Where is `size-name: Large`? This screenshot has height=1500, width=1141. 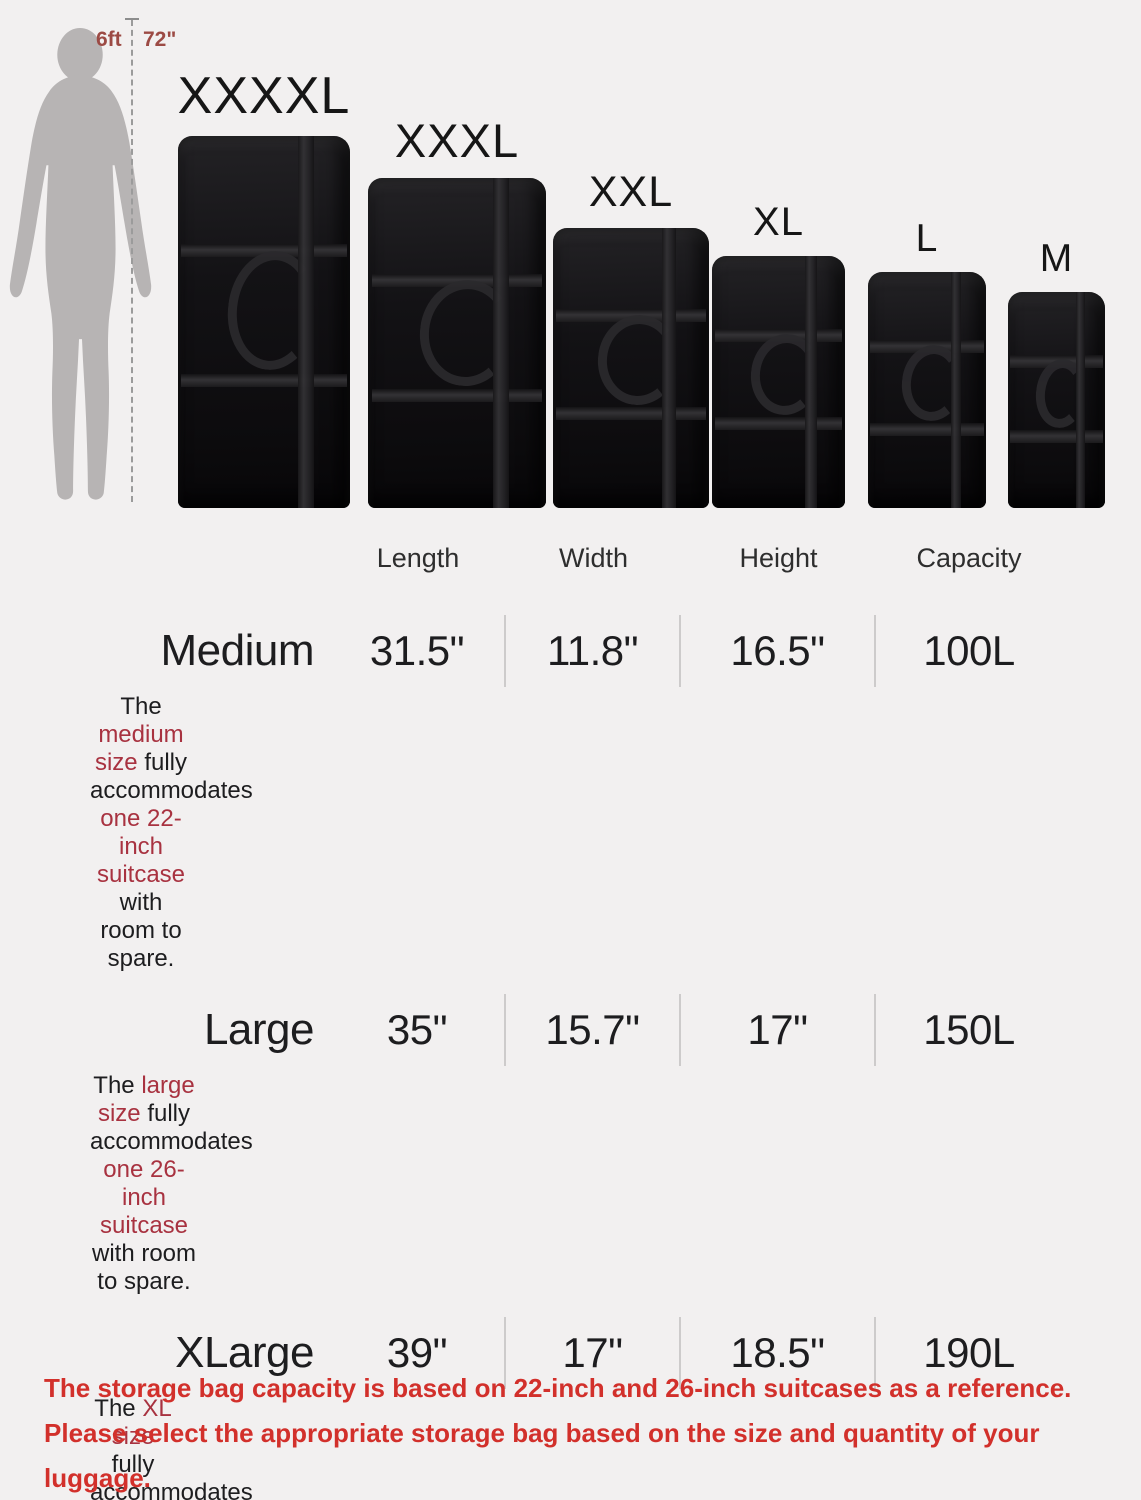 size-name: Large is located at coordinates (259, 1029).